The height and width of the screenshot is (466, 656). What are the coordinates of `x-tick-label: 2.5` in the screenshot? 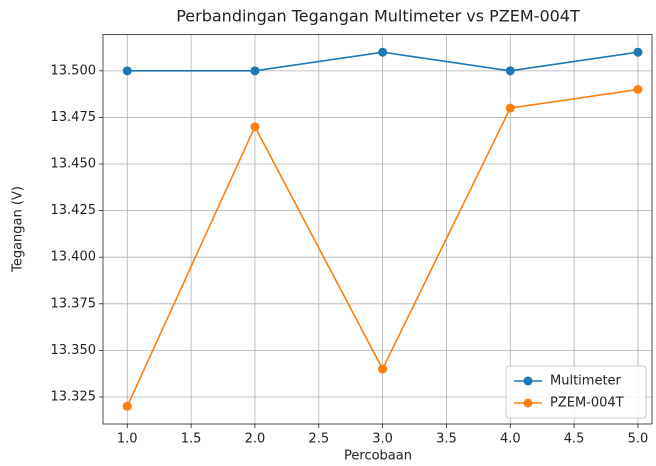 It's located at (318, 439).